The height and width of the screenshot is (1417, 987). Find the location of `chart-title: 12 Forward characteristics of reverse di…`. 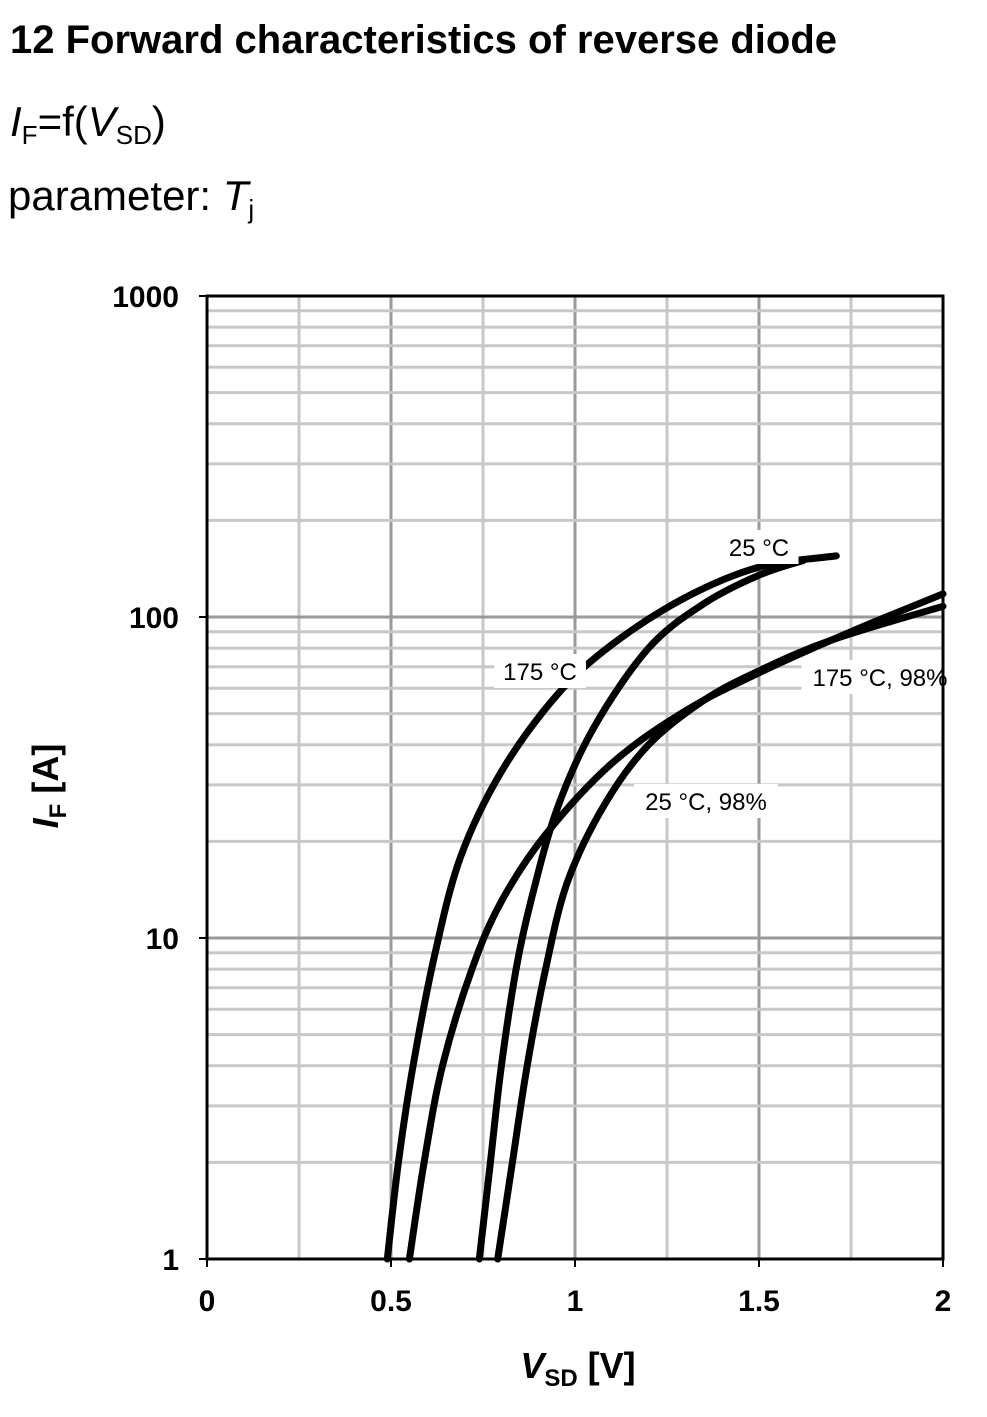

chart-title: 12 Forward characteristics of reverse di… is located at coordinates (424, 40).